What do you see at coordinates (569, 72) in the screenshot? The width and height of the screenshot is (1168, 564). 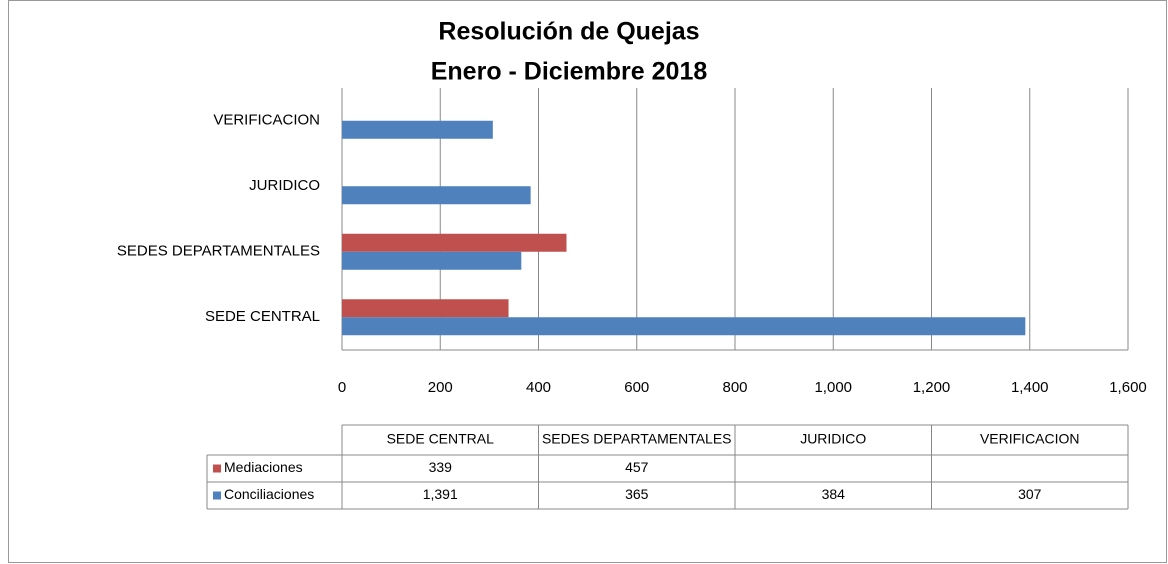 I see `chart-subtitle: Enero - Diciembre 2018` at bounding box center [569, 72].